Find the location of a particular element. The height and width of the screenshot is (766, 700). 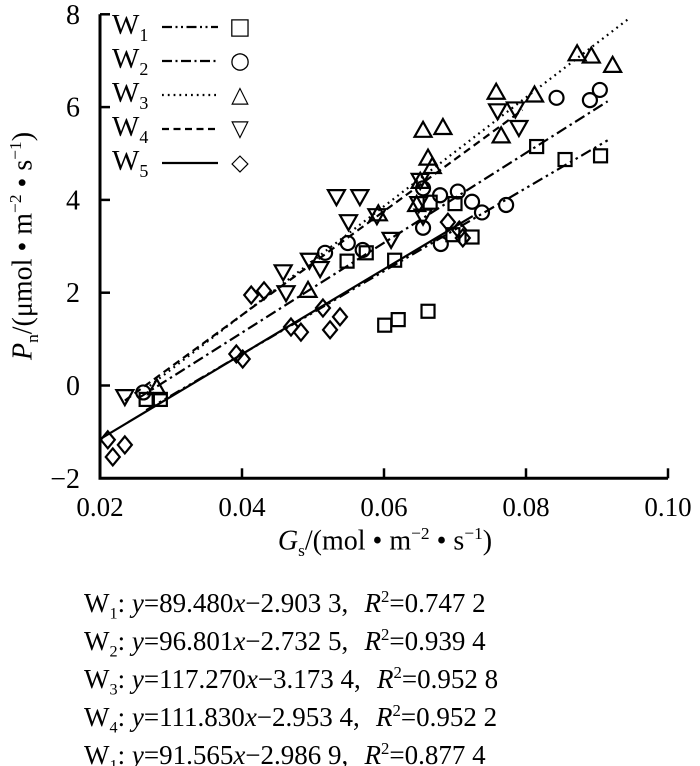

legend: W1 □ W2 ○ W3 △ W4 ▽ W5 ◇ is located at coordinates (185, 94).